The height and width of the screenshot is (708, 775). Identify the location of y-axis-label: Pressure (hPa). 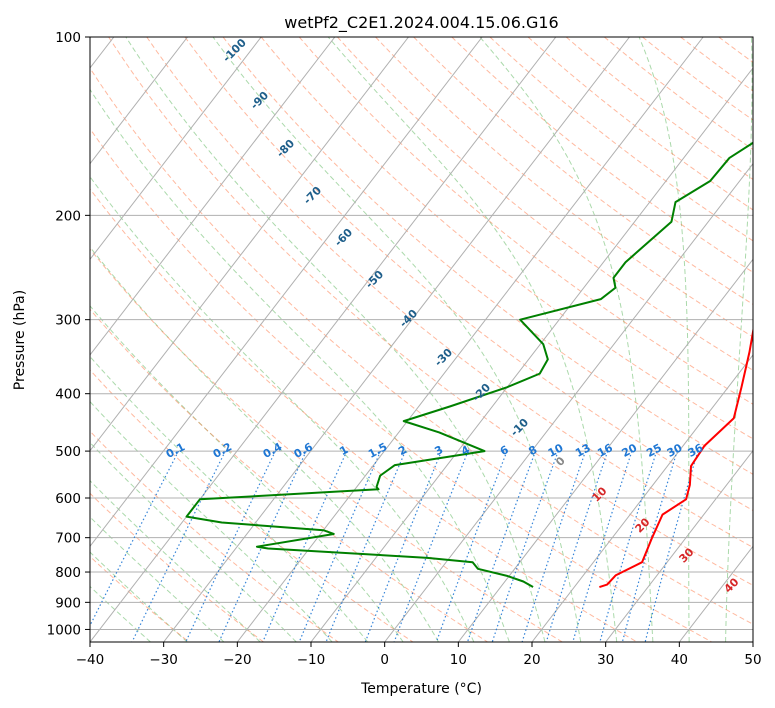
(20, 340).